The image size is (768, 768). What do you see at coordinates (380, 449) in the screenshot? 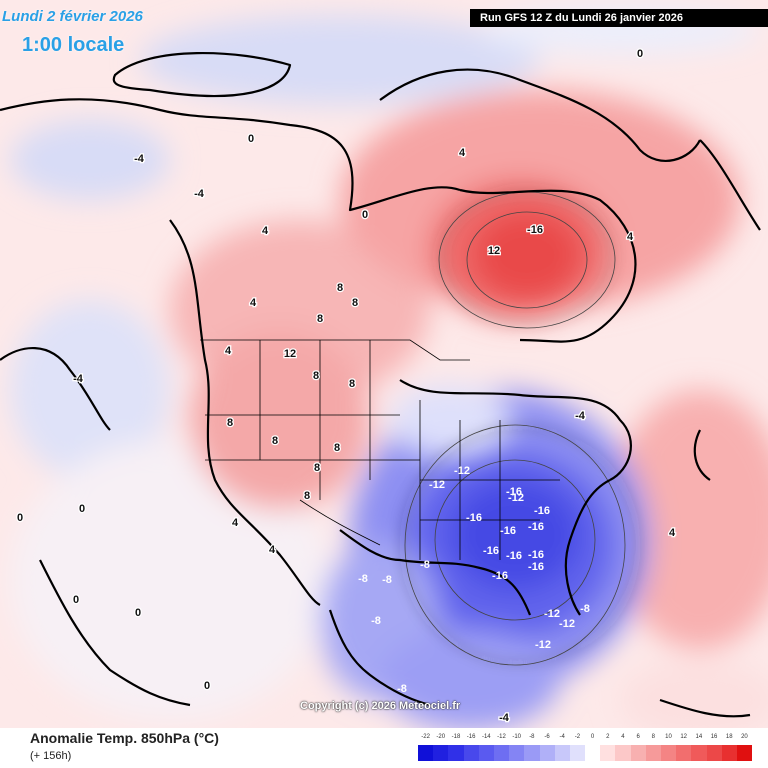
I see `borders` at bounding box center [380, 449].